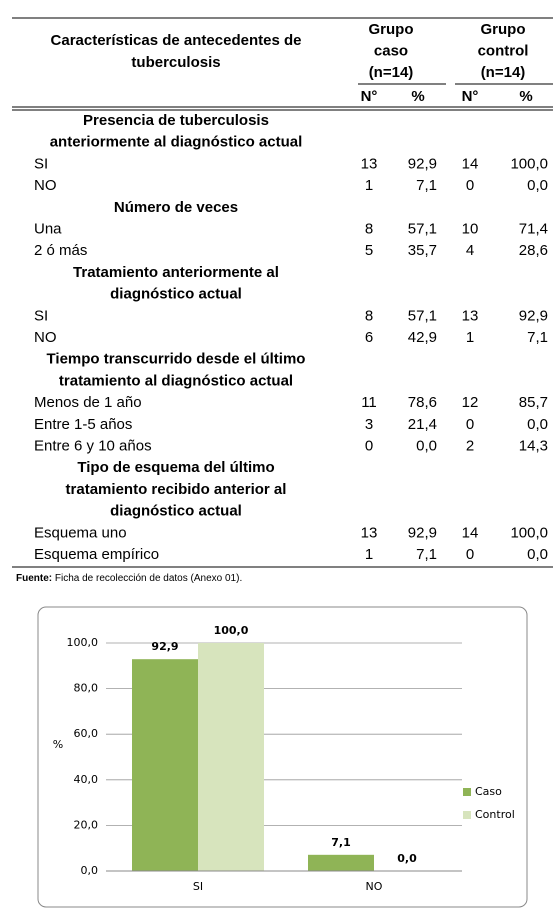 The image size is (557, 917). I want to click on row-label: Menos de 1 año, so click(88, 402).